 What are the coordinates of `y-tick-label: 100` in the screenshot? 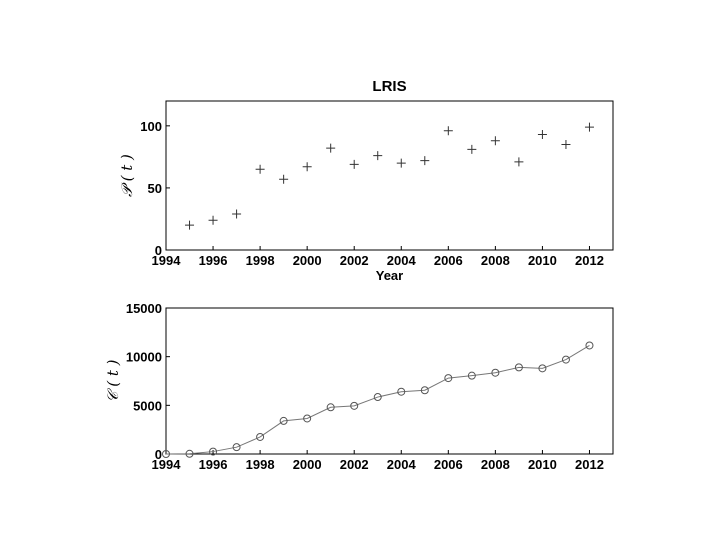 It's located at (151, 126).